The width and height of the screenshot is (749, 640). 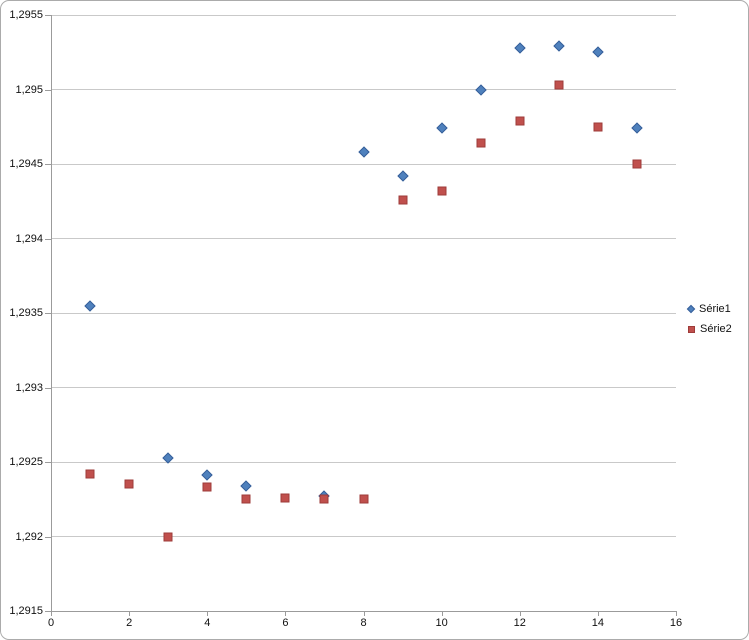 I want to click on x-axis-tick-label: 2, so click(x=129, y=623).